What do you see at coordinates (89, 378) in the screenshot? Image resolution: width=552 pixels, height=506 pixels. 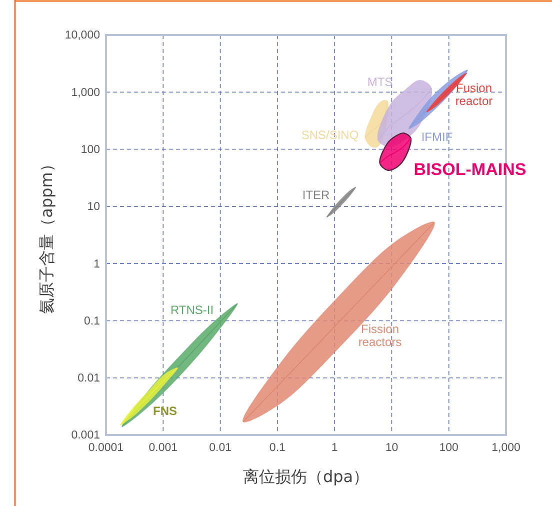 I see `y-tick-label: 0.01` at bounding box center [89, 378].